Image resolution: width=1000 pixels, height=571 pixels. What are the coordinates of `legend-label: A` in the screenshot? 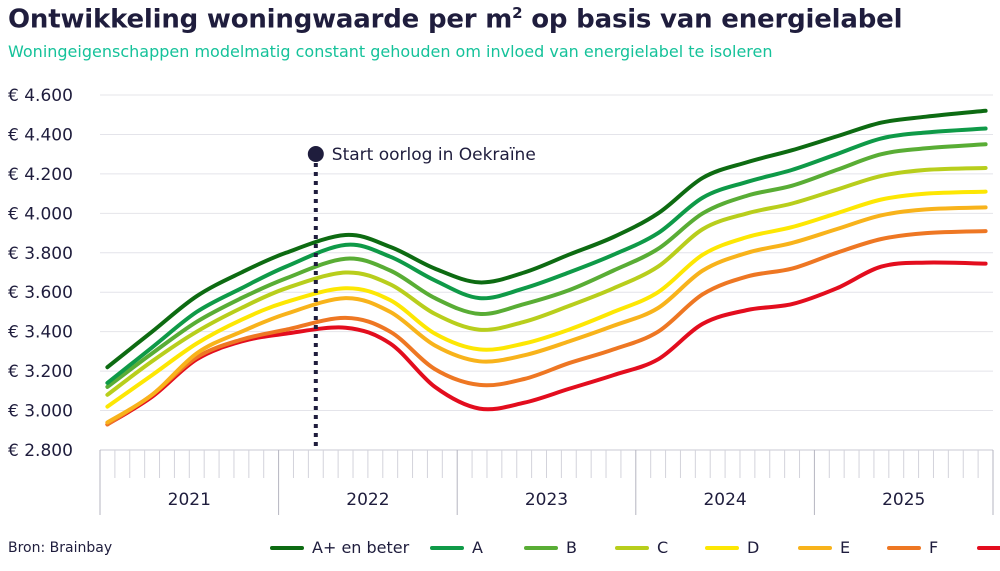 It's located at (477, 547).